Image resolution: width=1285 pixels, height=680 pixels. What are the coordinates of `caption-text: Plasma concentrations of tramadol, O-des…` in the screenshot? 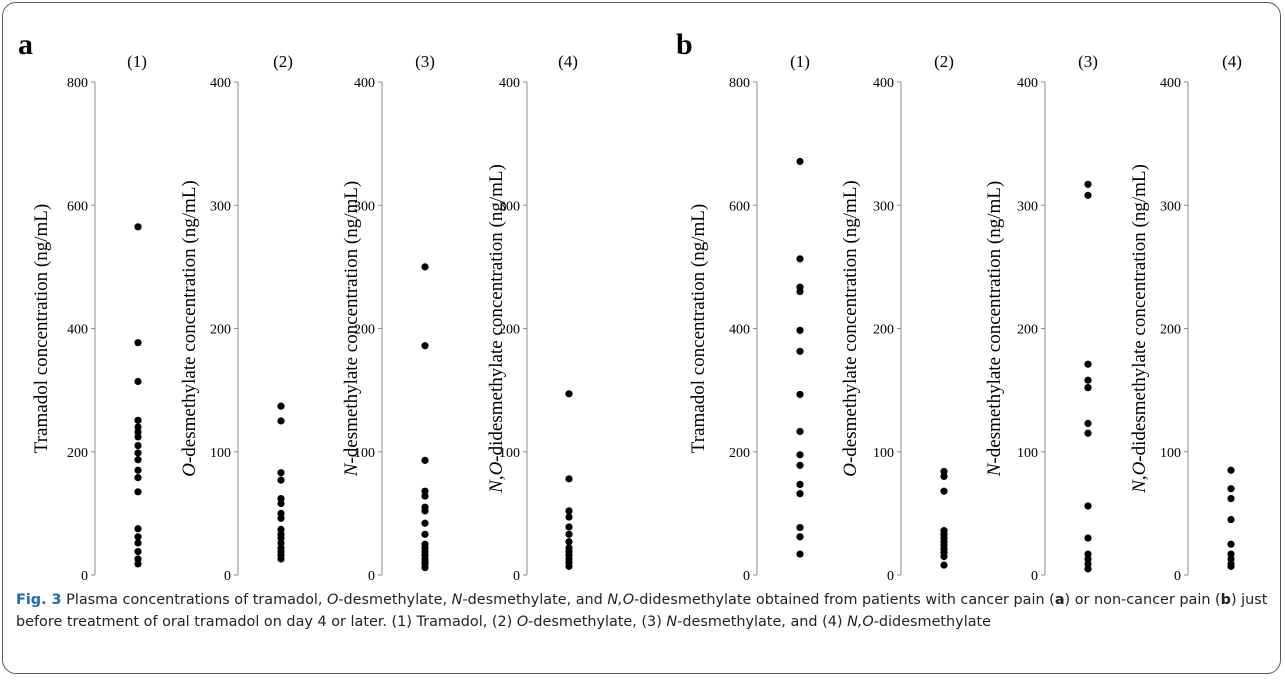 It's located at (642, 611).